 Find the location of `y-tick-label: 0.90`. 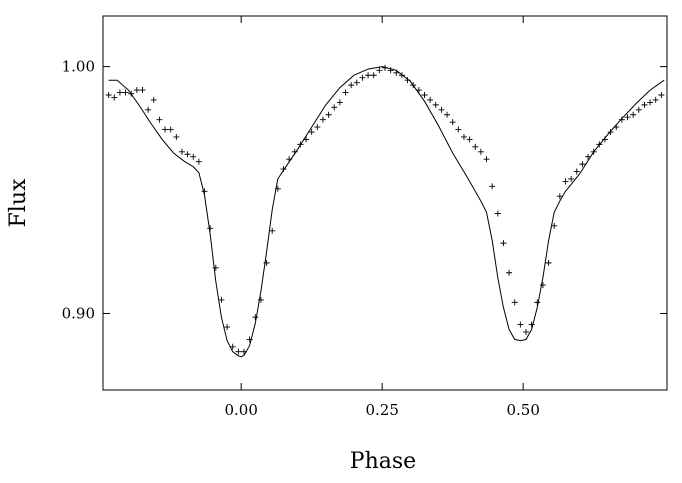

y-tick-label: 0.90 is located at coordinates (78, 313).